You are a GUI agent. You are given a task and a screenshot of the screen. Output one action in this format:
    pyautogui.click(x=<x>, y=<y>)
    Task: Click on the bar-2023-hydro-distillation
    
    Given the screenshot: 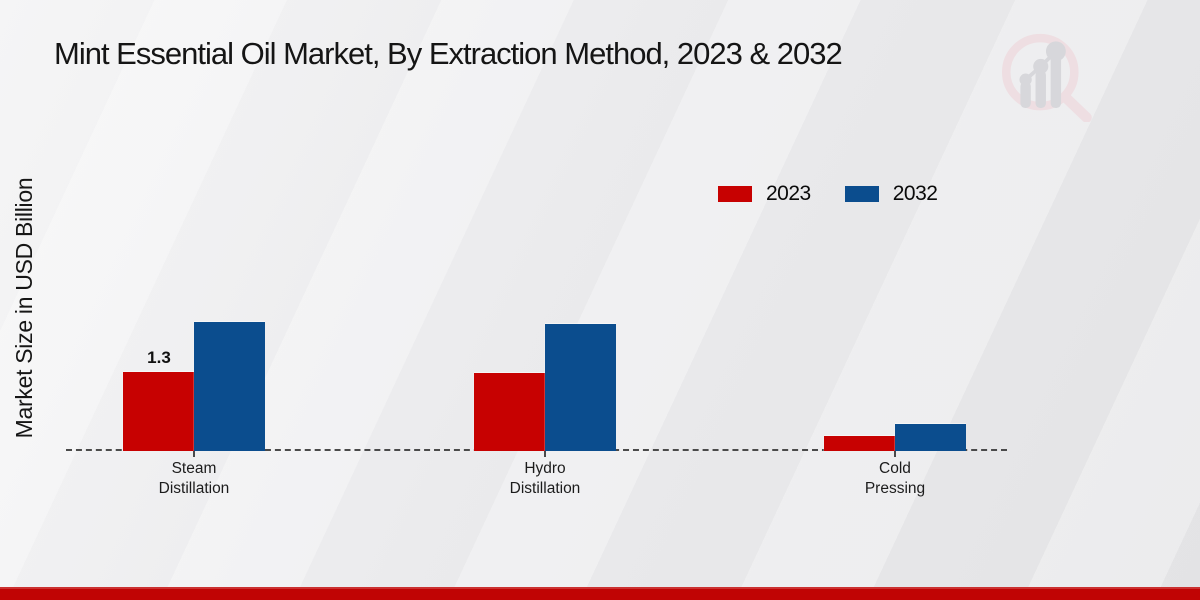 What is the action you would take?
    pyautogui.click(x=509, y=412)
    